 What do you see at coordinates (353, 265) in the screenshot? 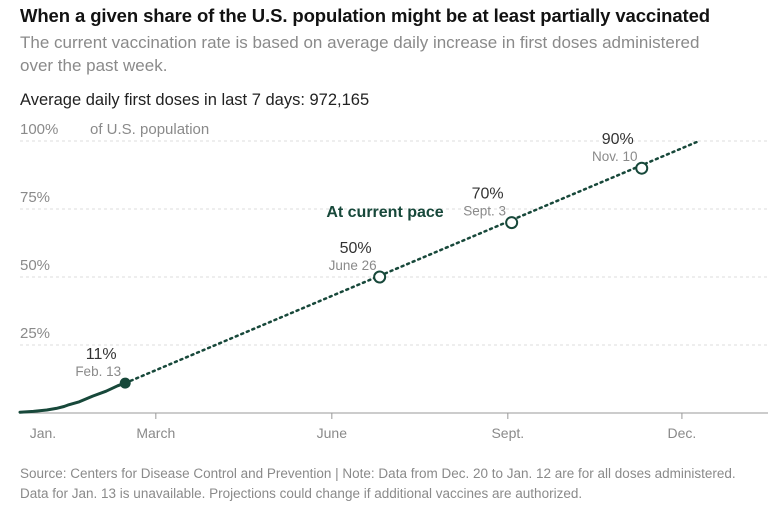
I see `annotation-date-50%: June 26` at bounding box center [353, 265].